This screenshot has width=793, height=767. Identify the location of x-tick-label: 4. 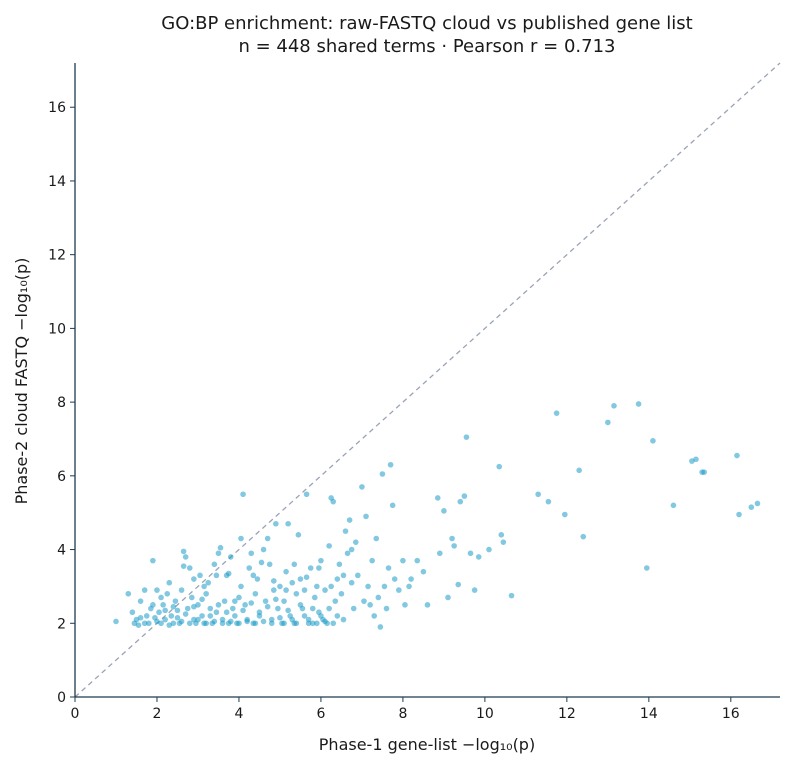
(238, 714).